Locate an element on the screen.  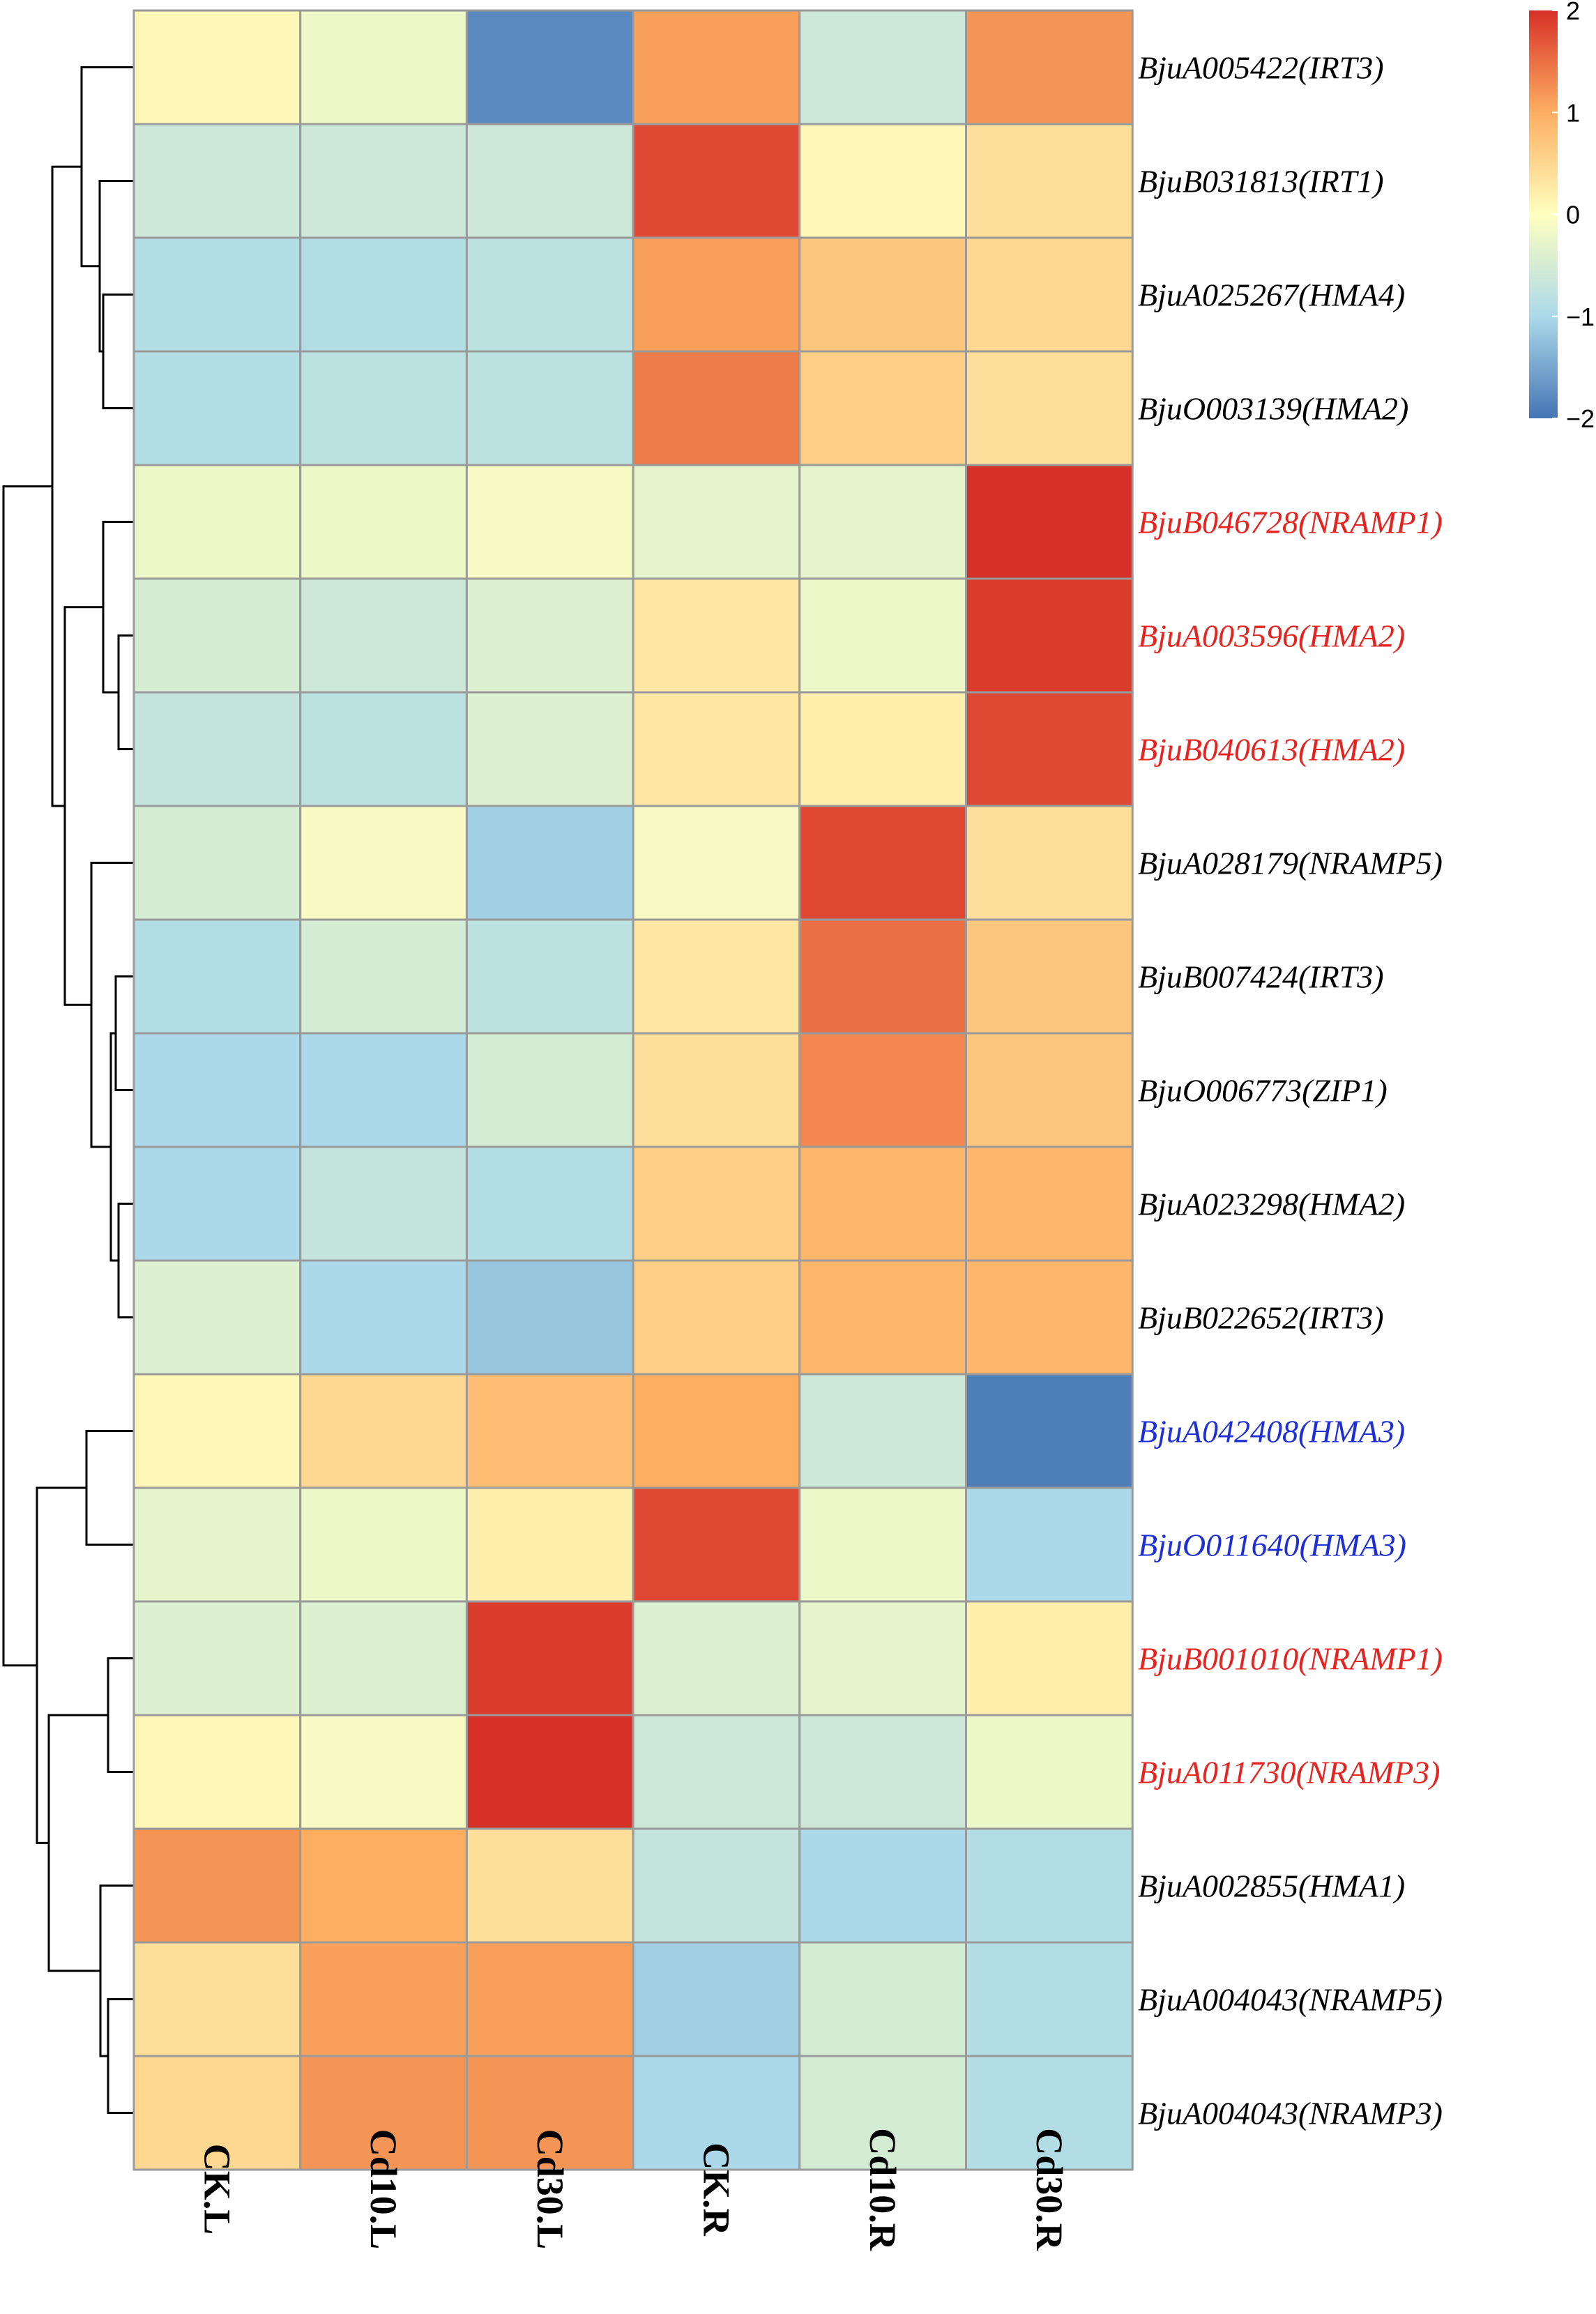
row-label: BjuA023298(HMA2) is located at coordinates (1271, 1204).